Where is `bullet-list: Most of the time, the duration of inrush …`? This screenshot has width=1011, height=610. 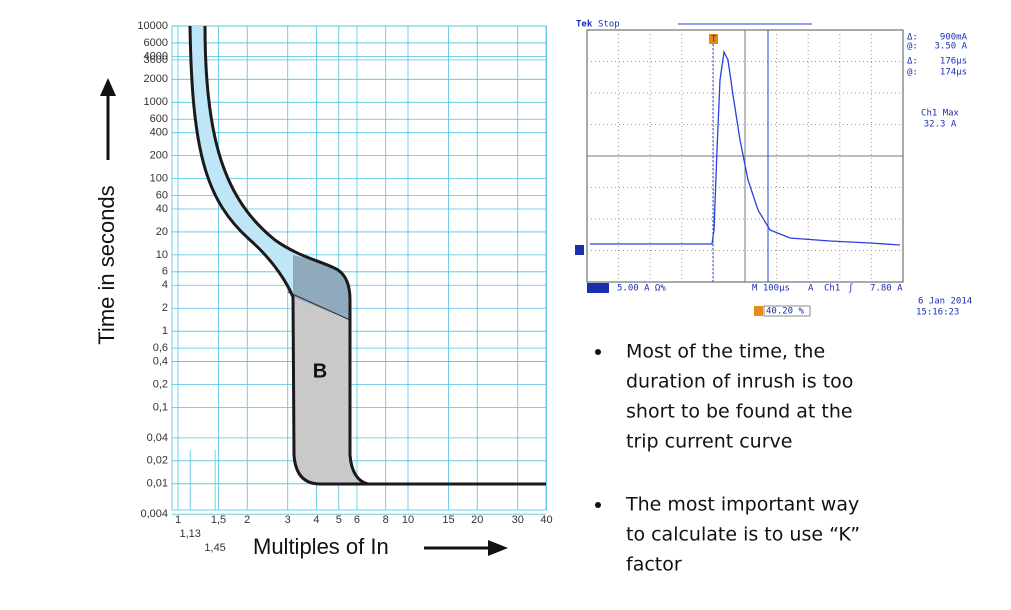
bullet-list: Most of the time, the duration of inrush … is located at coordinates (727, 458).